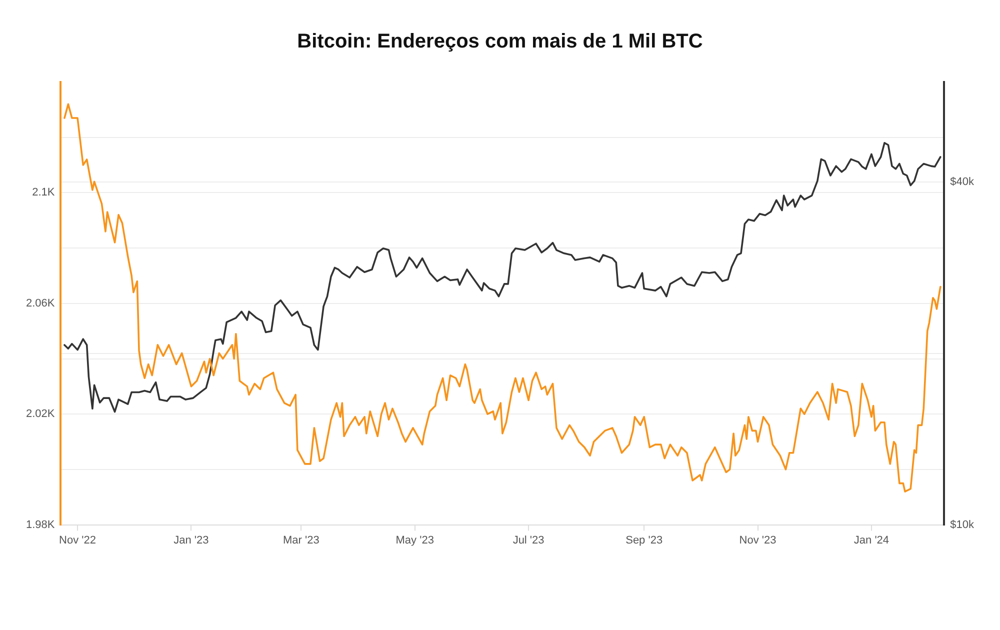 This screenshot has height=630, width=1000. What do you see at coordinates (301, 540) in the screenshot?
I see `x-tick-label: Mar '23` at bounding box center [301, 540].